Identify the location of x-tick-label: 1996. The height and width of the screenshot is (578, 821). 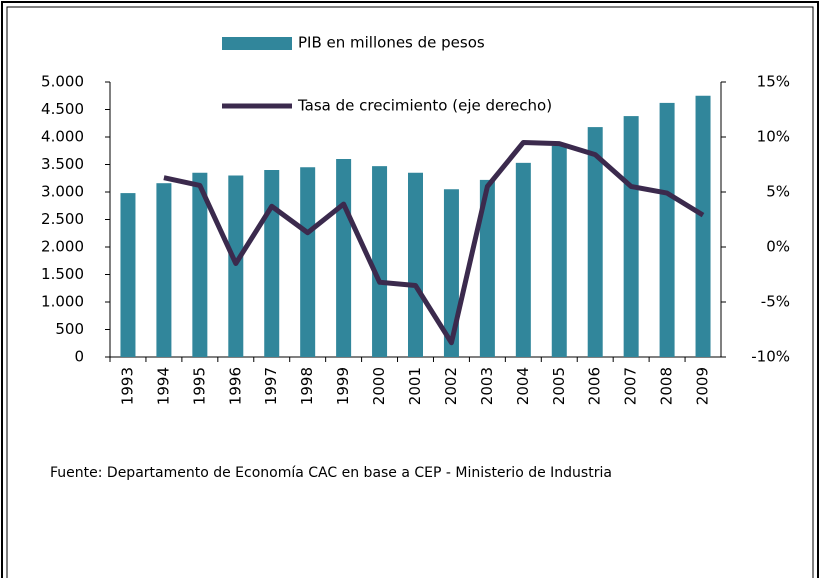
(235, 386).